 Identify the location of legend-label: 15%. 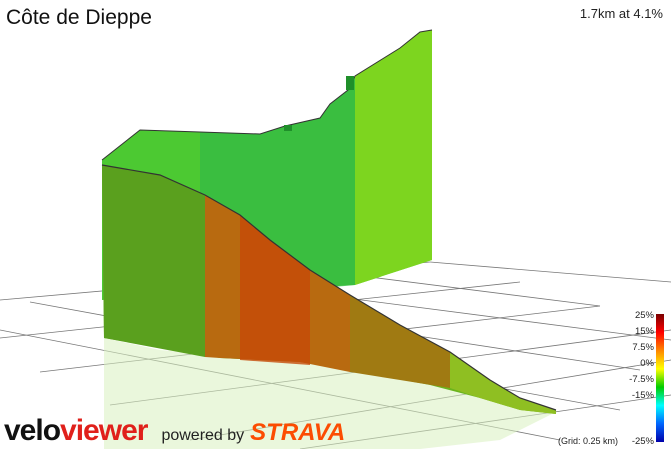
(644, 331).